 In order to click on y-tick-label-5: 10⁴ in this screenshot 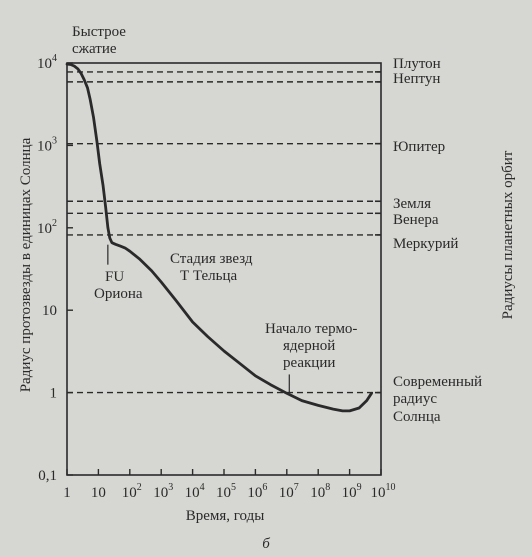, I will do `click(47, 62)`.